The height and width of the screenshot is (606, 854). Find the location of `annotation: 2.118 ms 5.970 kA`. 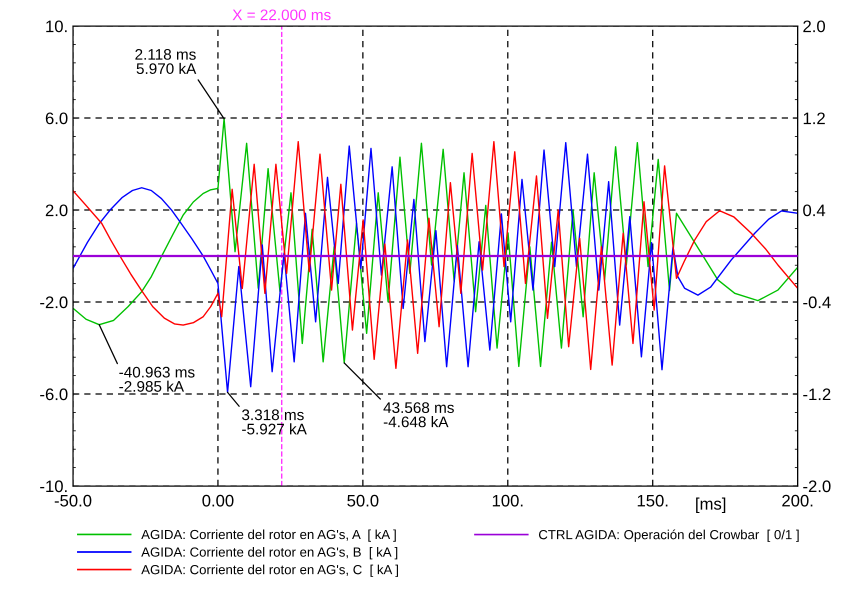

annotation: 2.118 ms 5.970 kA is located at coordinates (165, 61).